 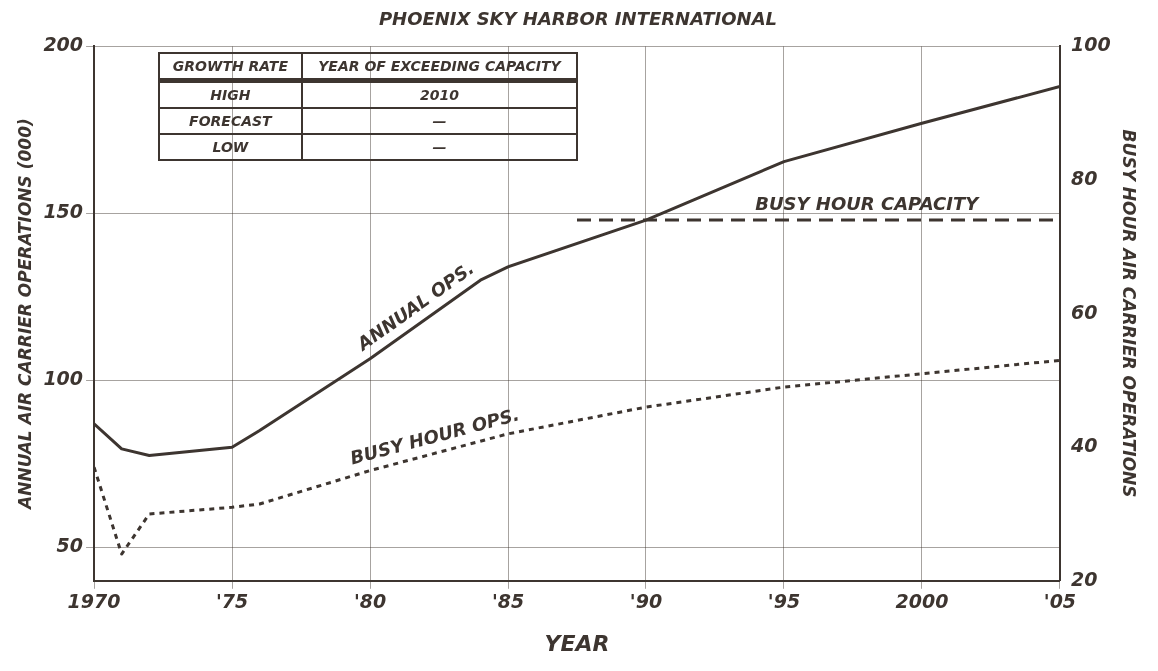 I want to click on x-tick-label: '90, so click(x=646, y=601).